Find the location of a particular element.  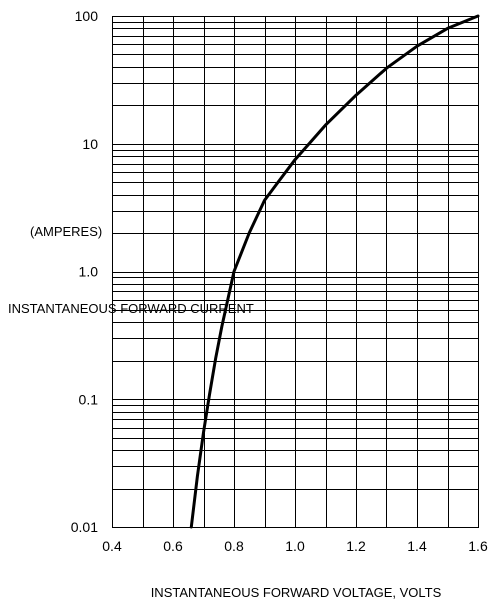

x-tick-label: 1.6 is located at coordinates (478, 546).